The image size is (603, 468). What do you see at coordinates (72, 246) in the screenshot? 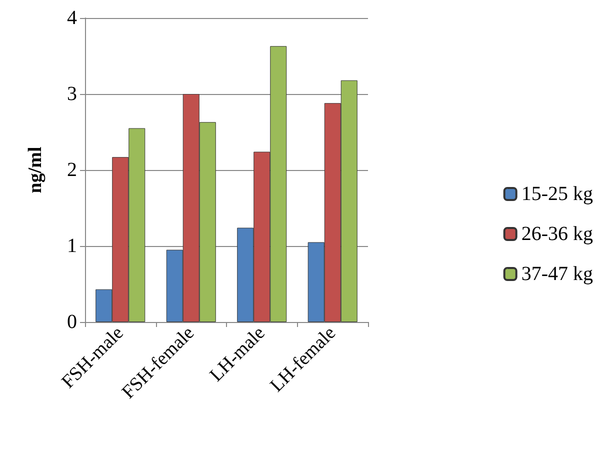
I see `y-tick-label: 1` at bounding box center [72, 246].